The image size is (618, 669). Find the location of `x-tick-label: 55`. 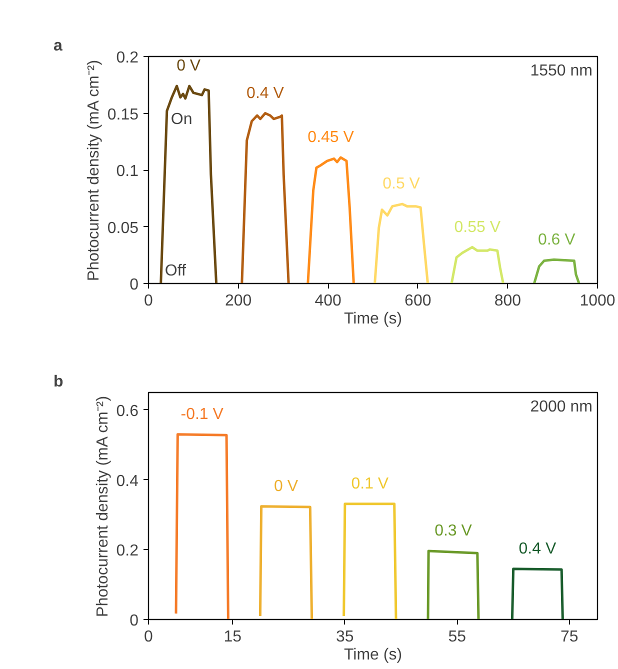

x-tick-label: 55 is located at coordinates (457, 637).